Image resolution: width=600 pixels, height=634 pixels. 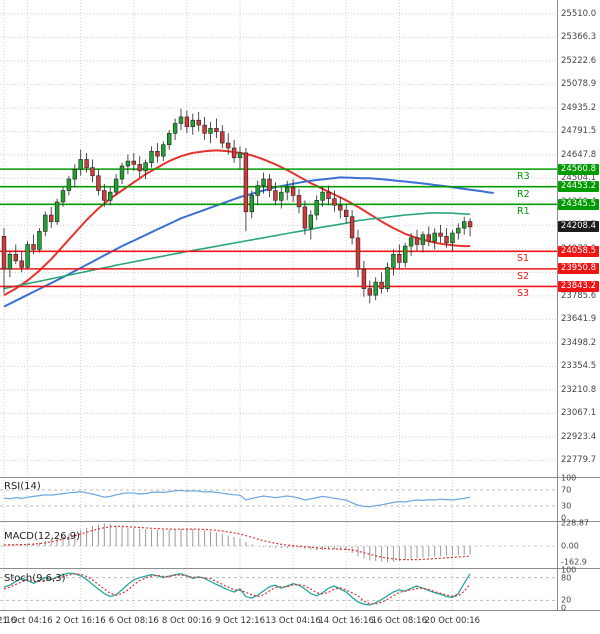 I want to click on macd-indicator-label: MACD(12,26,9), so click(x=42, y=536).